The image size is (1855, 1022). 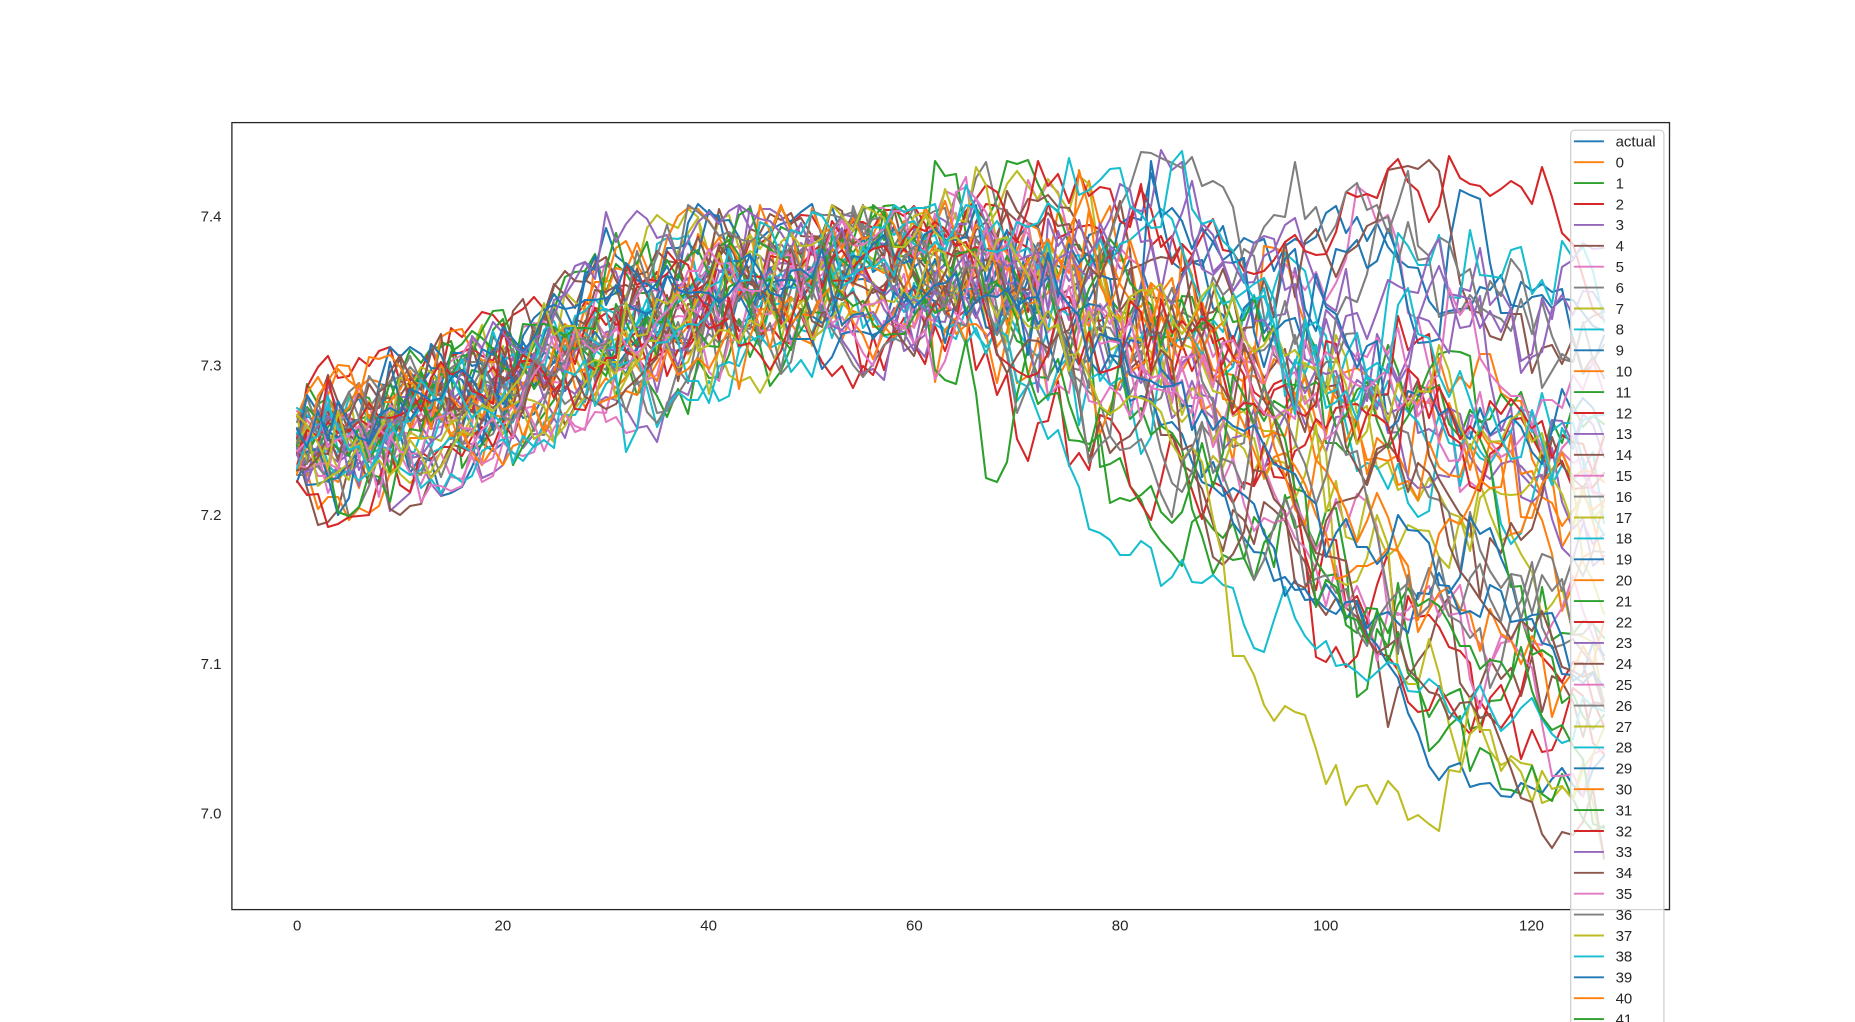 I want to click on svg-text: 24, so click(x=1624, y=664).